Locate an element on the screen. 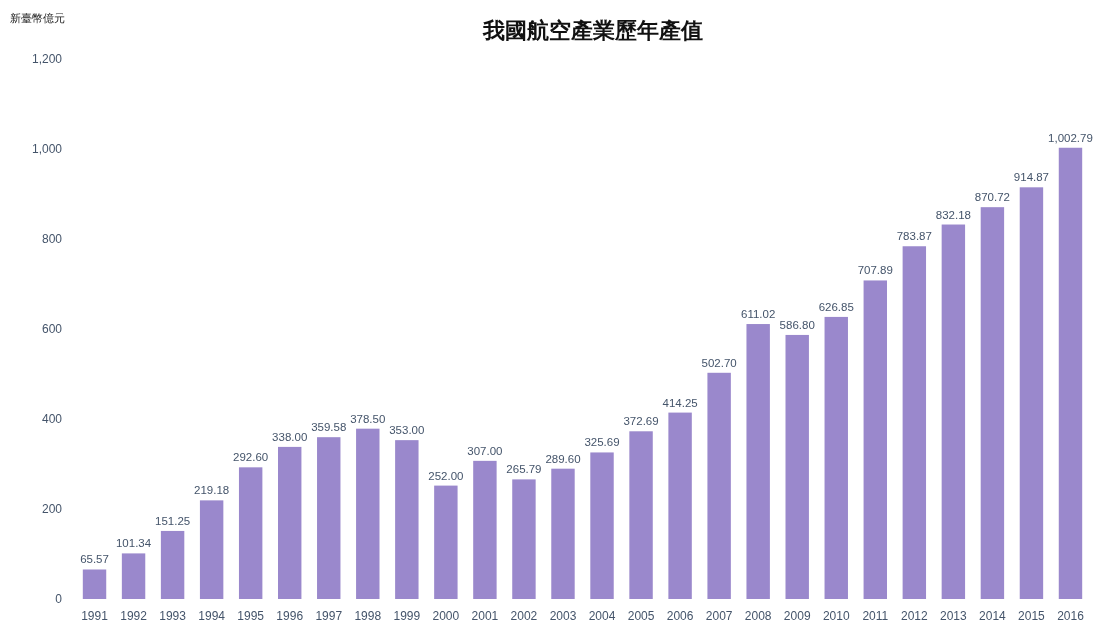  x-tick-label: 1996 is located at coordinates (290, 615).